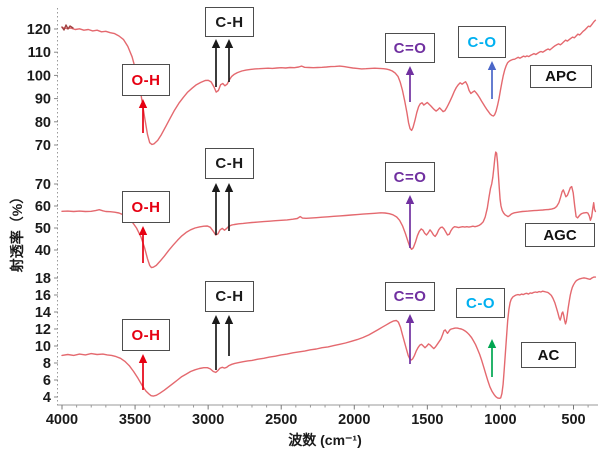 Image resolution: width=600 pixels, height=453 pixels. Describe the element at coordinates (146, 80) in the screenshot. I see `annotation-box-oh-apc: O-H` at that location.